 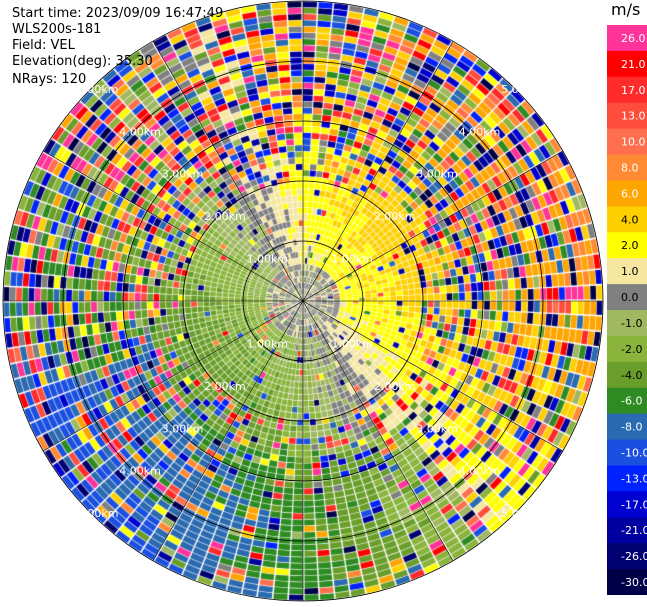 What do you see at coordinates (626, 9) in the screenshot?
I see `colorbar-unit: m/s` at bounding box center [626, 9].